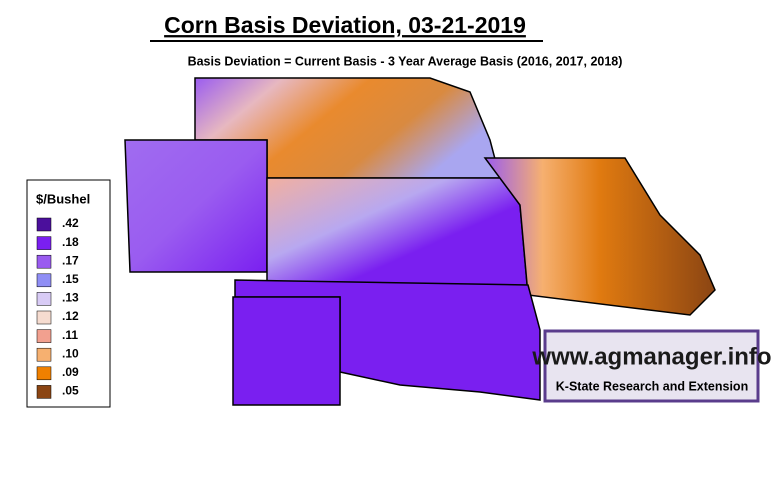 The width and height of the screenshot is (779, 481). I want to click on title: Corn Basis Deviation, 03-21-2019, so click(345, 25).